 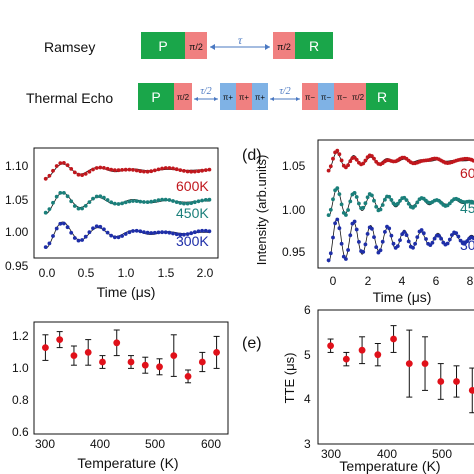 What do you see at coordinates (331, 454) in the screenshot?
I see `bottom-right-xtick-1: 300` at bounding box center [331, 454].